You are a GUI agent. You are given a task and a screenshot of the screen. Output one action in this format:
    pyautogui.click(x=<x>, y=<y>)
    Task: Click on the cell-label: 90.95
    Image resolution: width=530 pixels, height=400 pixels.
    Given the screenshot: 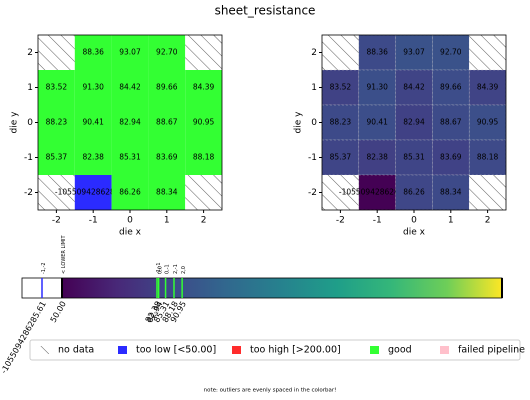 What is the action you would take?
    pyautogui.click(x=204, y=122)
    